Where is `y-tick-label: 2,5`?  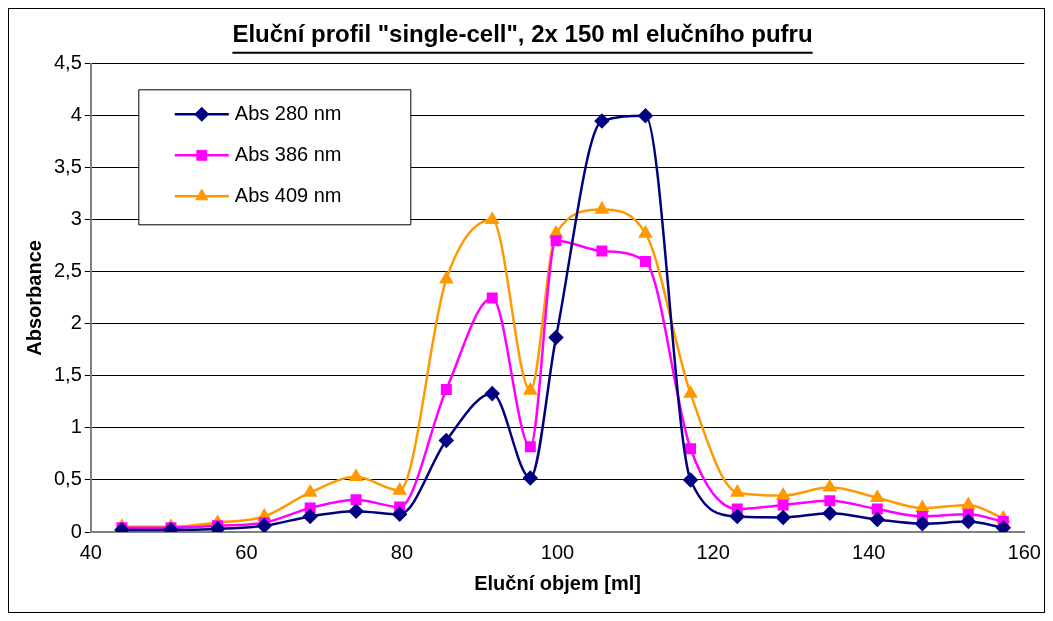
y-tick-label: 2,5 is located at coordinates (67, 270).